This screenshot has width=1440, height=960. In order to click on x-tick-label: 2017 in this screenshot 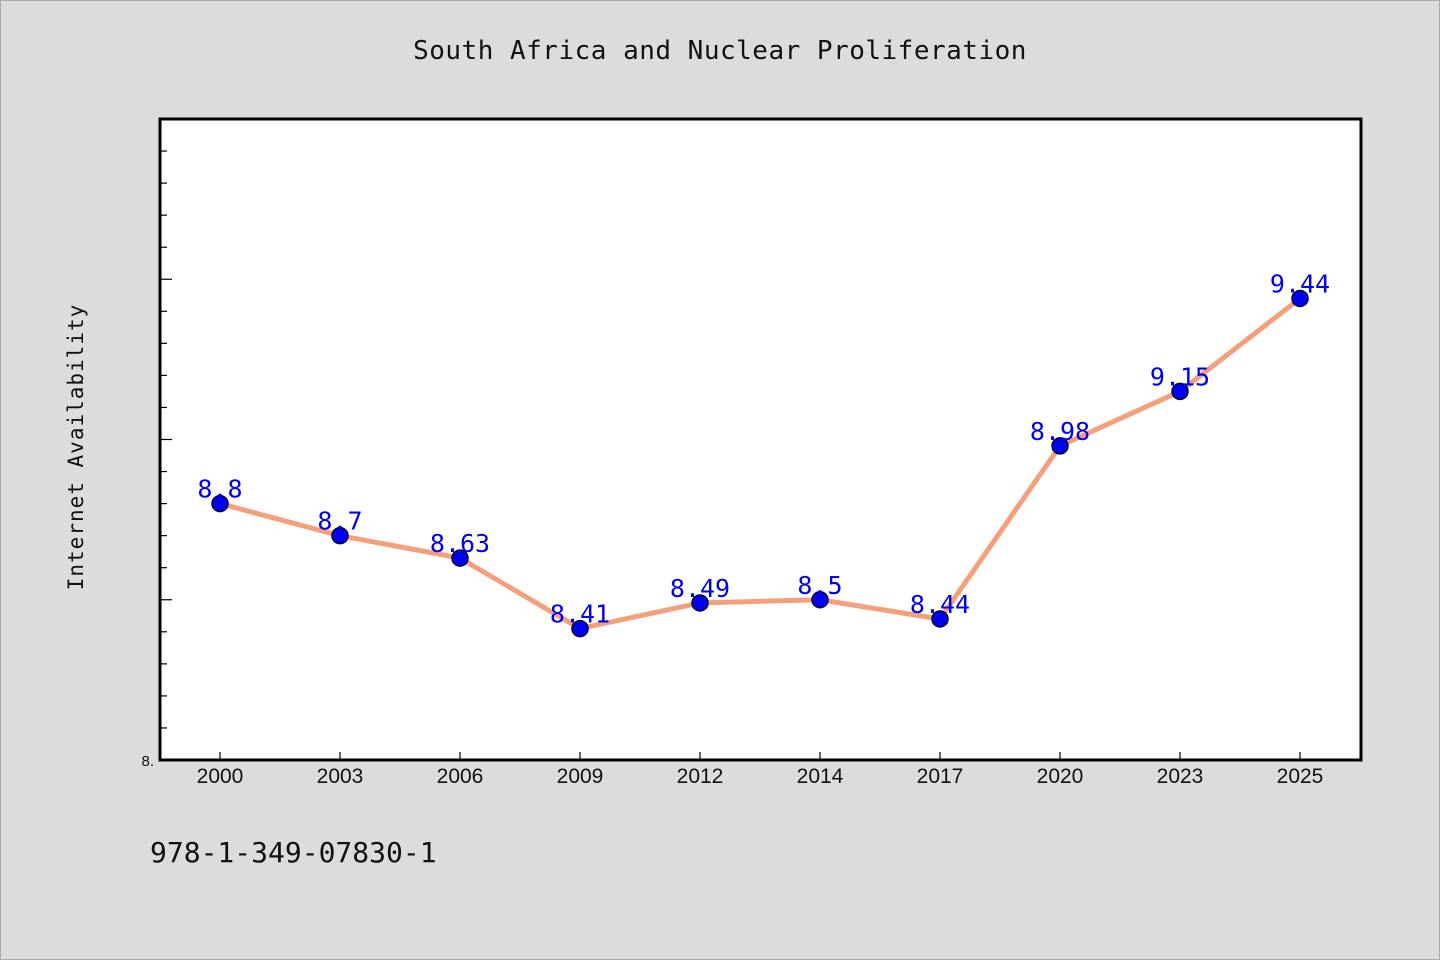, I will do `click(940, 776)`.